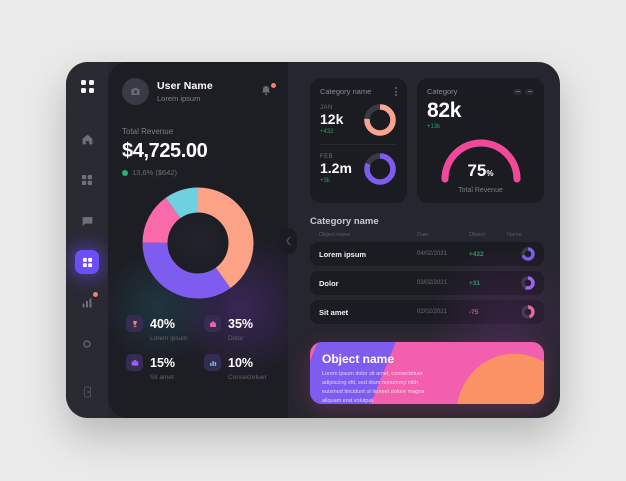  Describe the element at coordinates (477, 235) in the screenshot. I see `column-object: Object` at that location.